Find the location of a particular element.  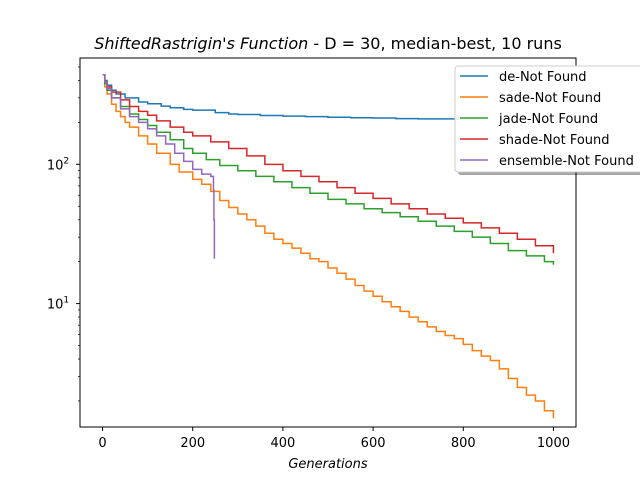

x-axis: 0 200 400 600 800 1000 is located at coordinates (334, 439).